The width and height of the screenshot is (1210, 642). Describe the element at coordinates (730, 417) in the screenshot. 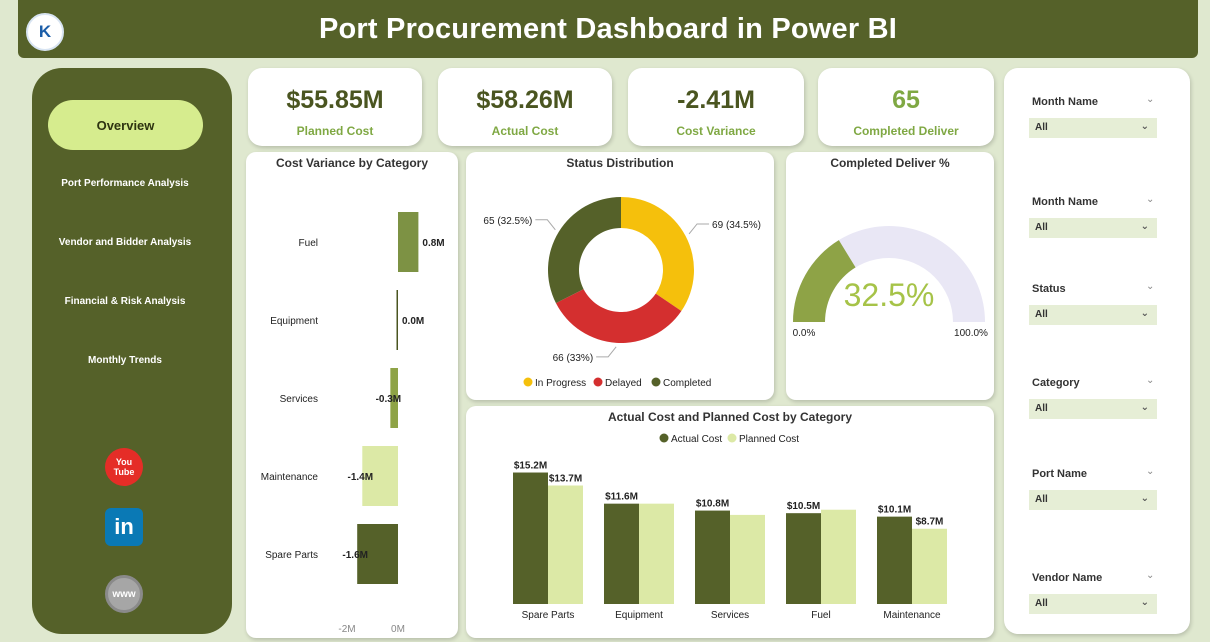

I see `chart-title: Actual Cost and Planned Cost by Category` at that location.